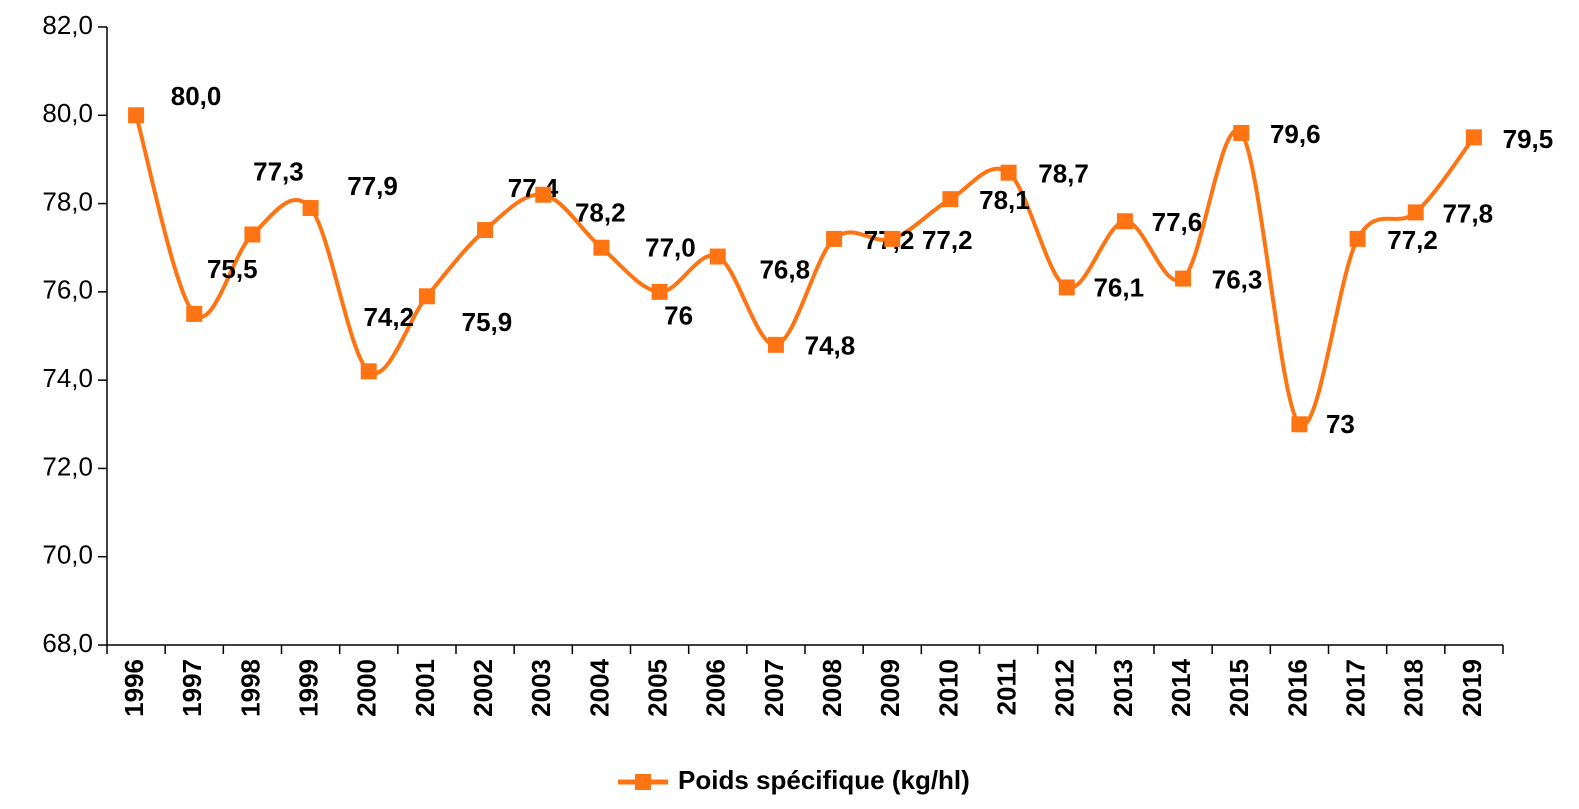  I want to click on x-tick-label: 2013, so click(1123, 688).